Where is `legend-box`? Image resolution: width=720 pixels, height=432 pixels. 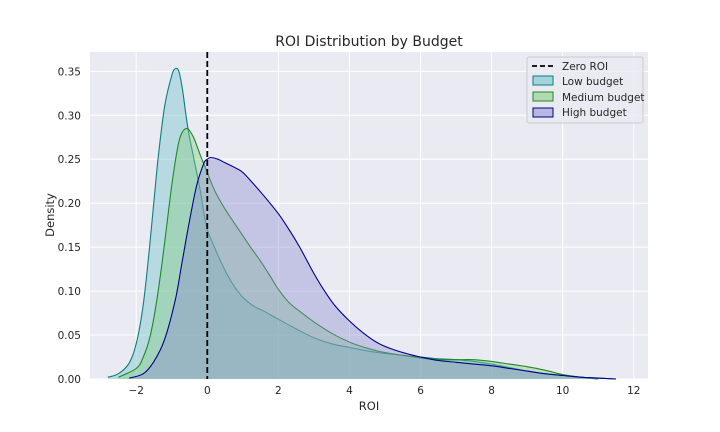 legend-box is located at coordinates (585, 90).